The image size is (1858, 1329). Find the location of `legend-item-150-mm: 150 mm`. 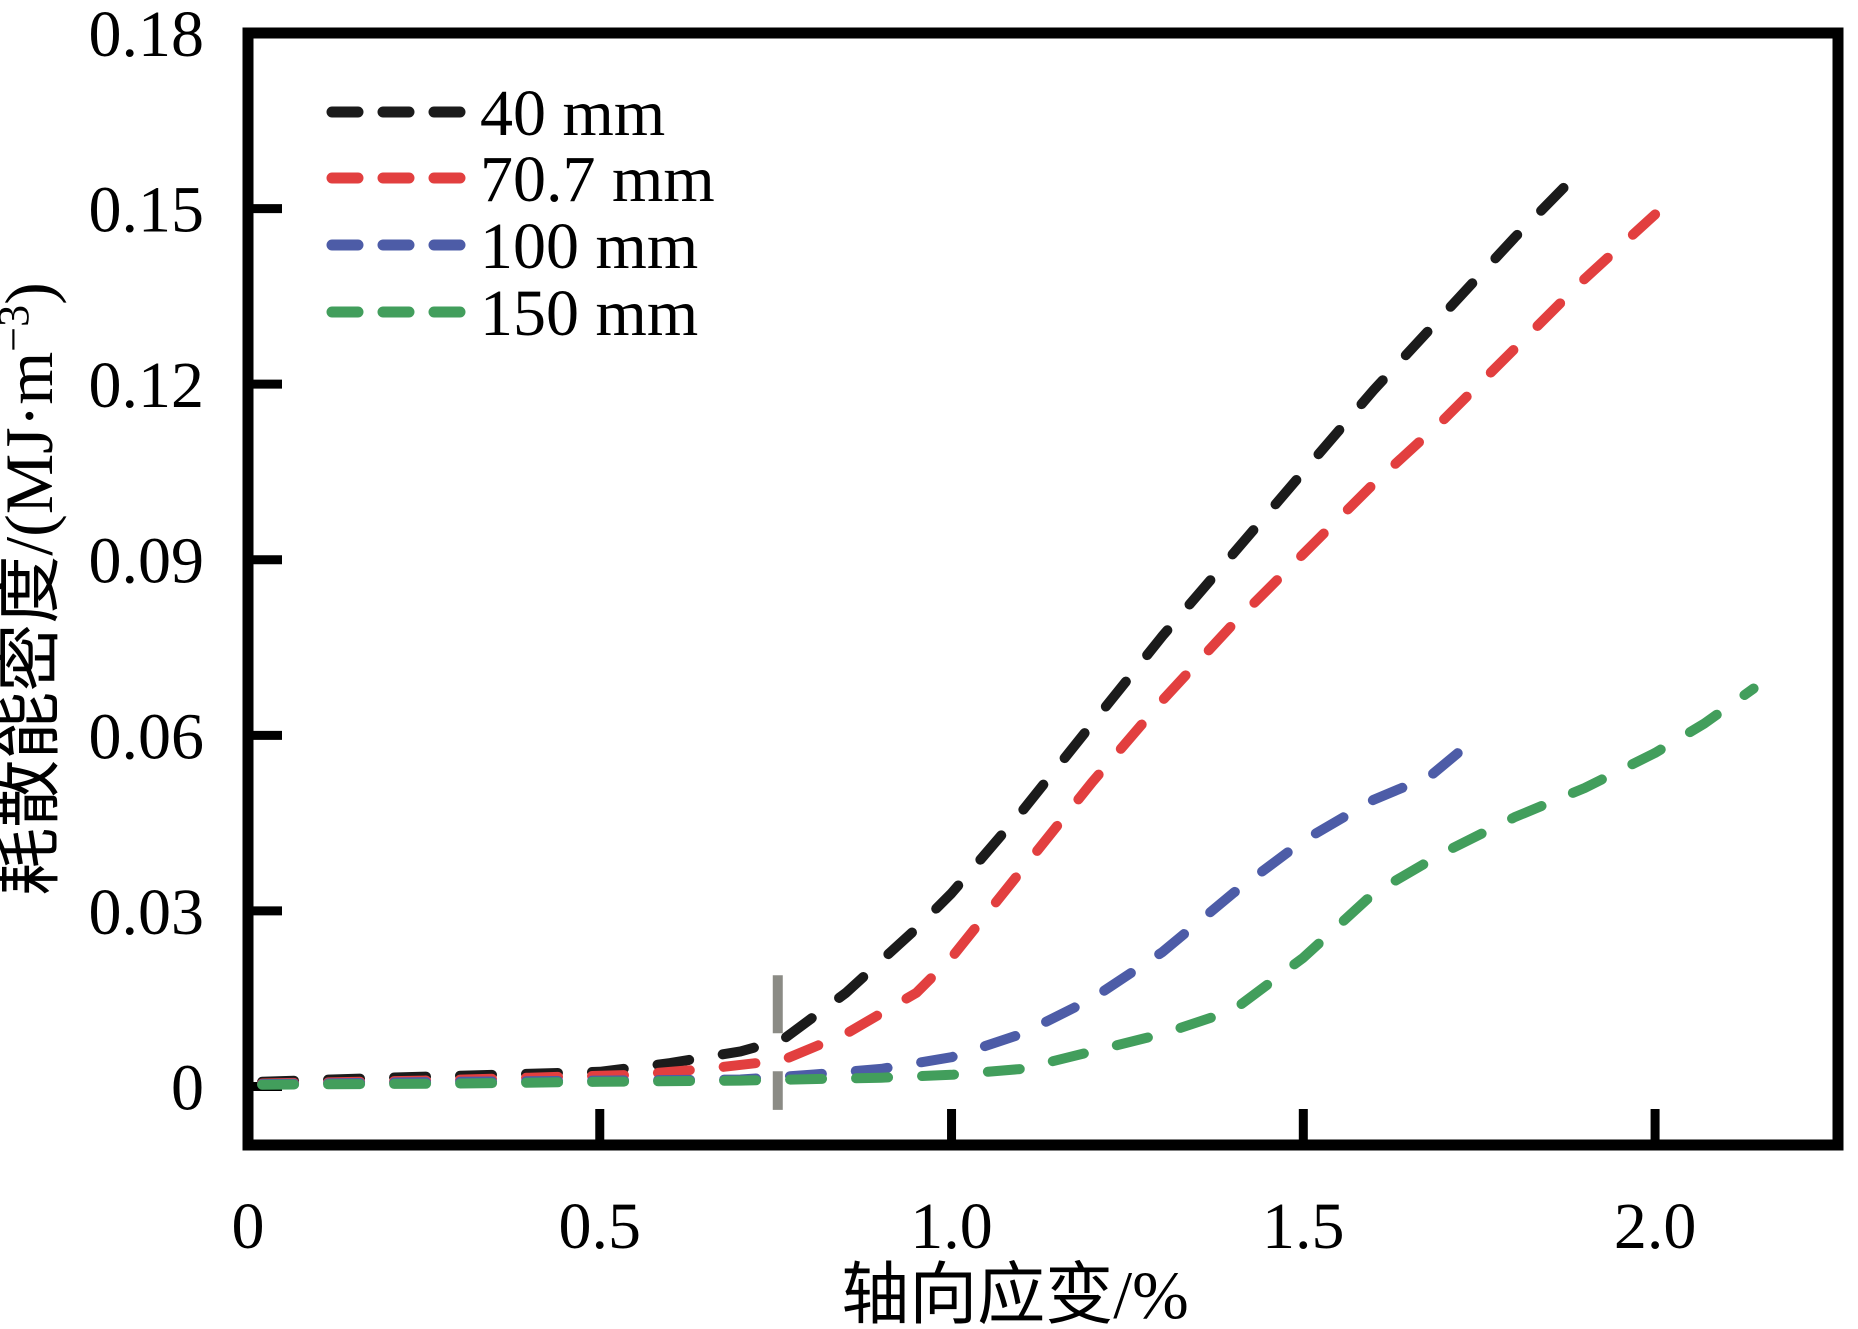

legend-item-150-mm: 150 mm is located at coordinates (512, 313).